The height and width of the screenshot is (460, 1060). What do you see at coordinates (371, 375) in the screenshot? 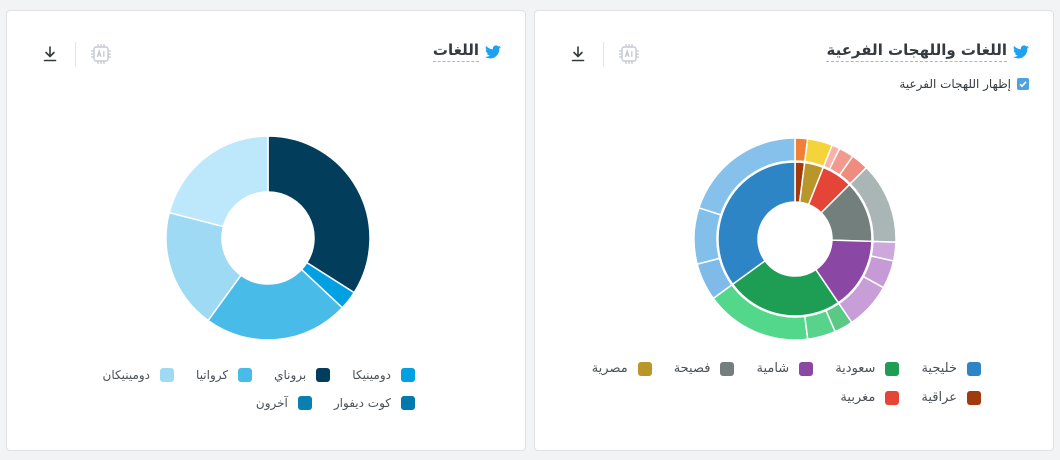
I see `legend-label: دومينيكا` at bounding box center [371, 375].